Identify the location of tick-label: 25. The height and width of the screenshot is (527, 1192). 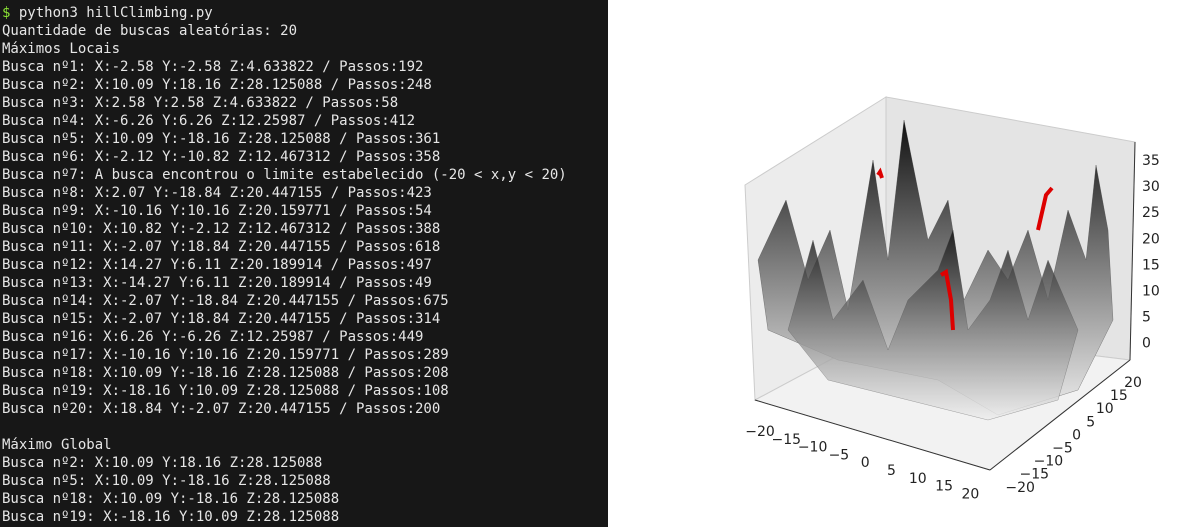
(1151, 213).